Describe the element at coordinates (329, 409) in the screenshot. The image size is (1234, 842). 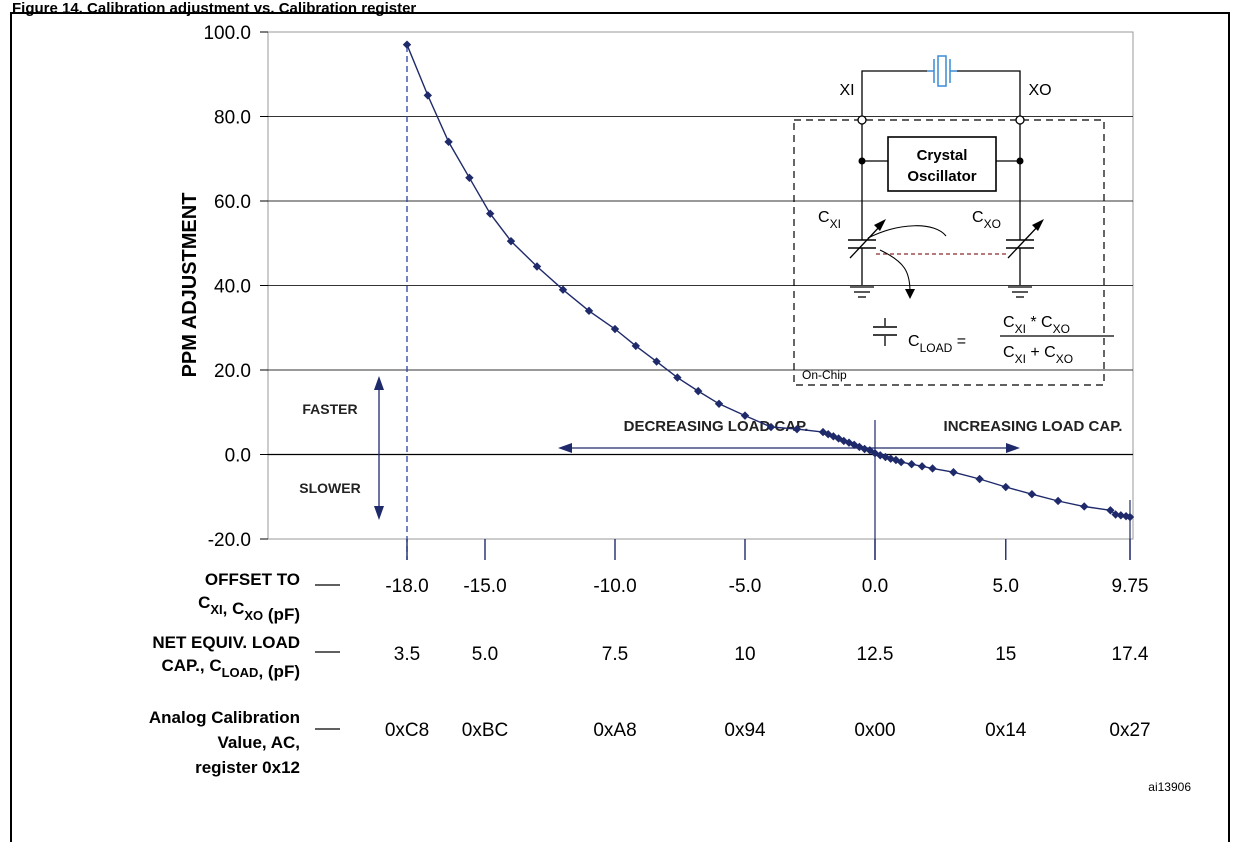
I see `faster-label: FASTER` at that location.